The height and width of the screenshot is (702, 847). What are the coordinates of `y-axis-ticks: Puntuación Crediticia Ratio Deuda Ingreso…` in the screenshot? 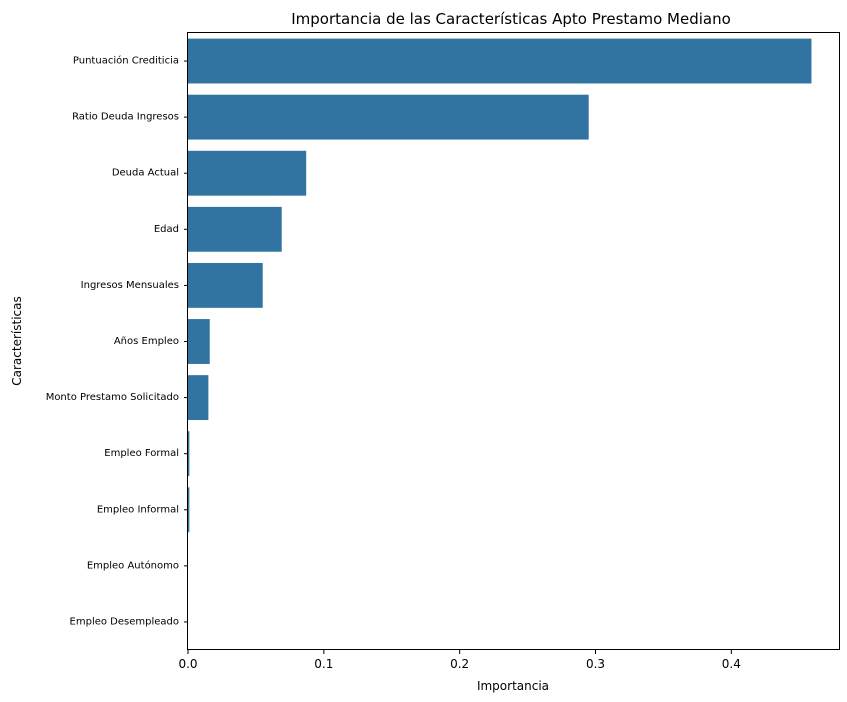 It's located at (117, 341).